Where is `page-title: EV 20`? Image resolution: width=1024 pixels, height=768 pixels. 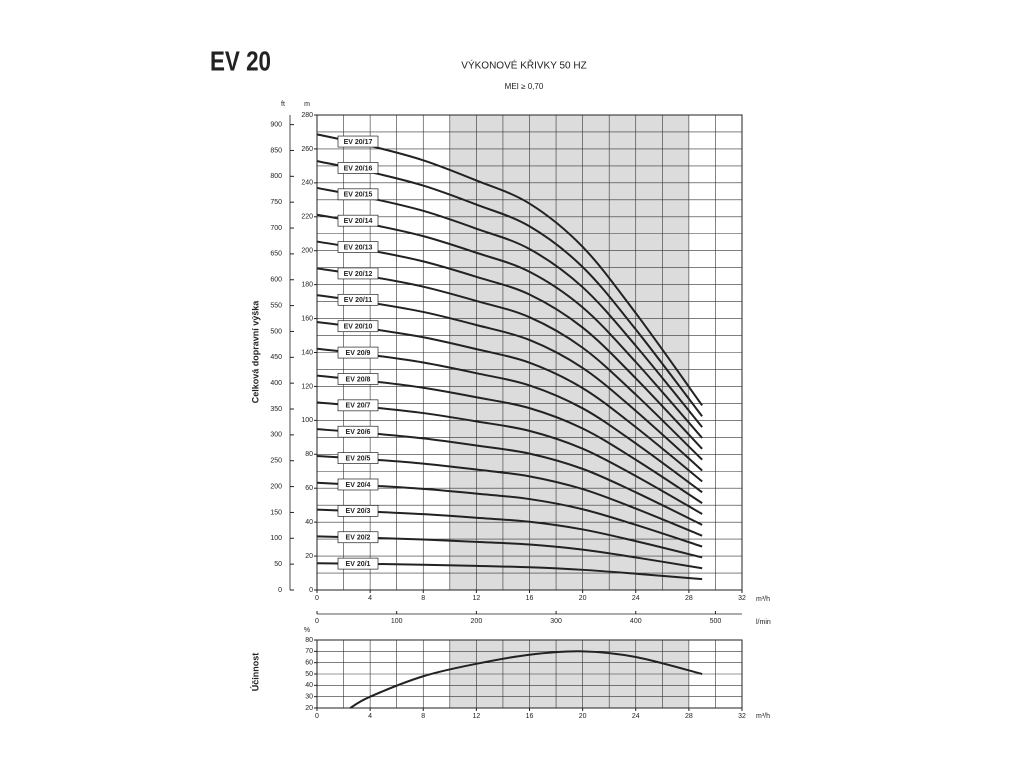
page-title: EV 20 is located at coordinates (240, 61).